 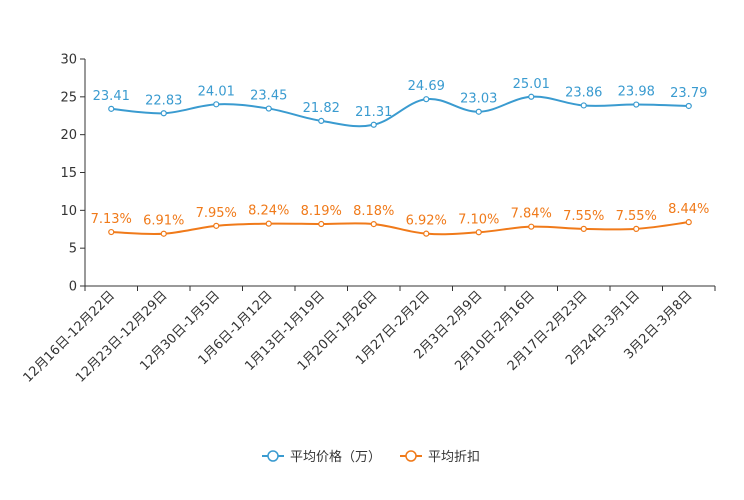 What do you see at coordinates (163, 221) in the screenshot?
I see `data-label: 6.91%` at bounding box center [163, 221].